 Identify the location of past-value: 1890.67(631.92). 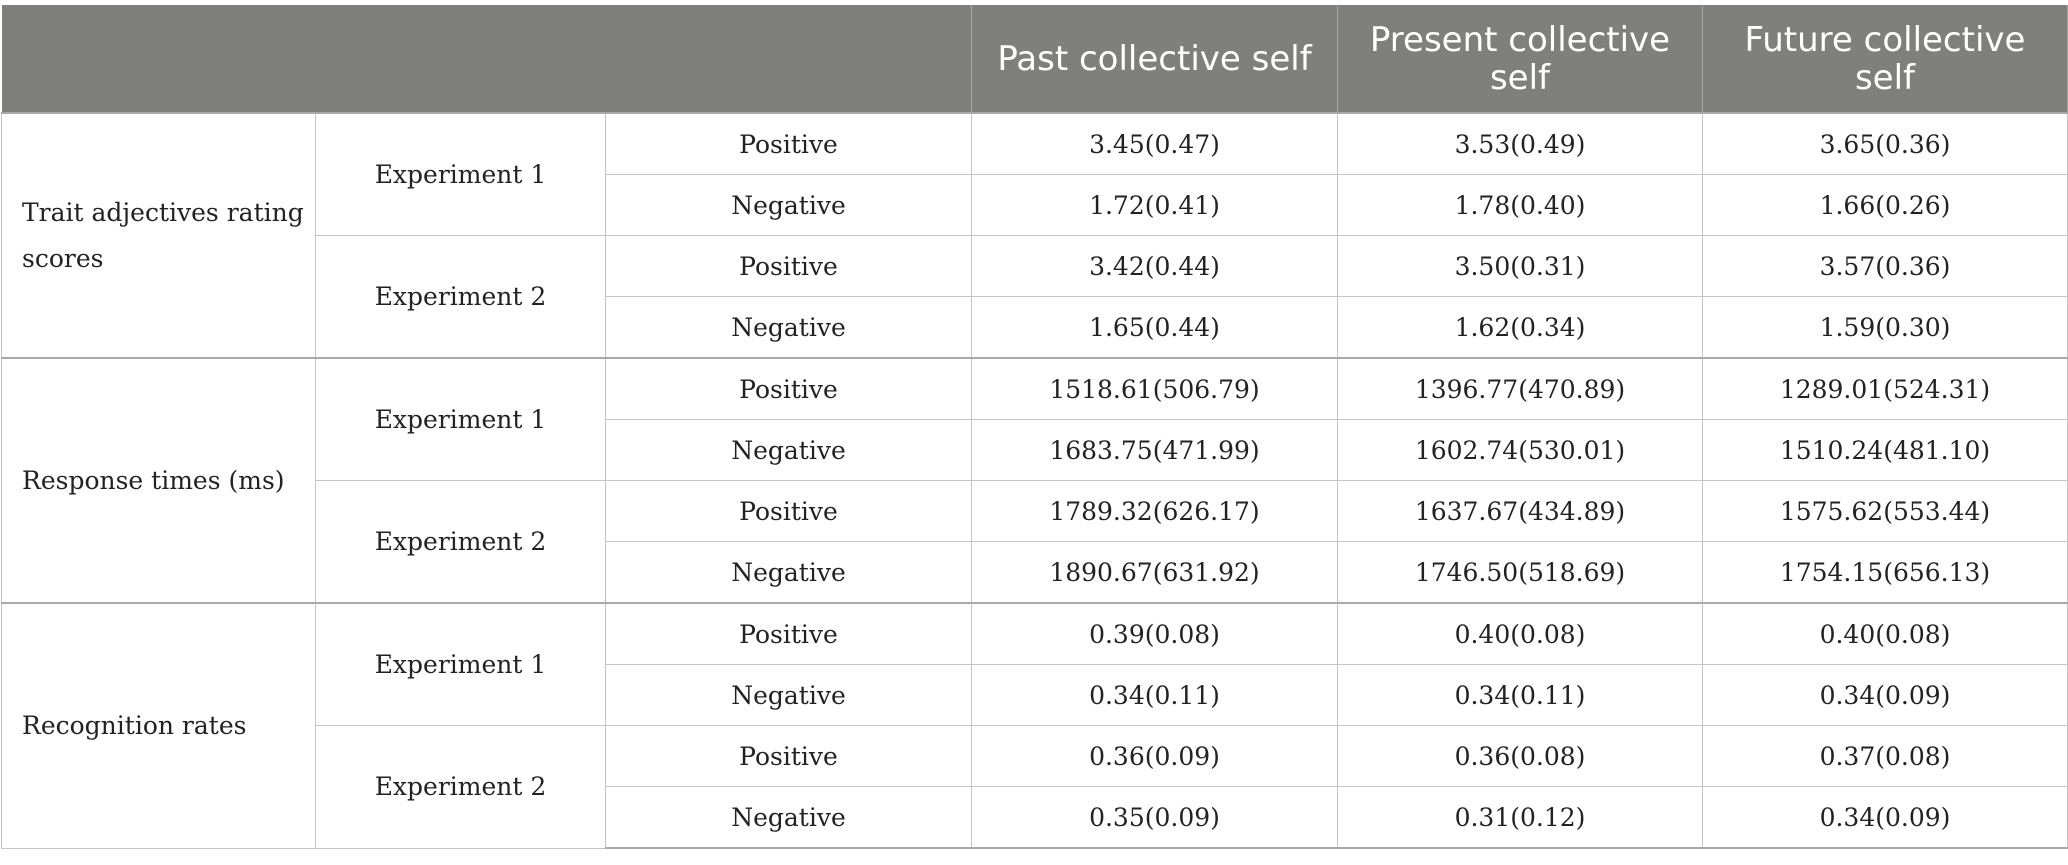
(1154, 572).